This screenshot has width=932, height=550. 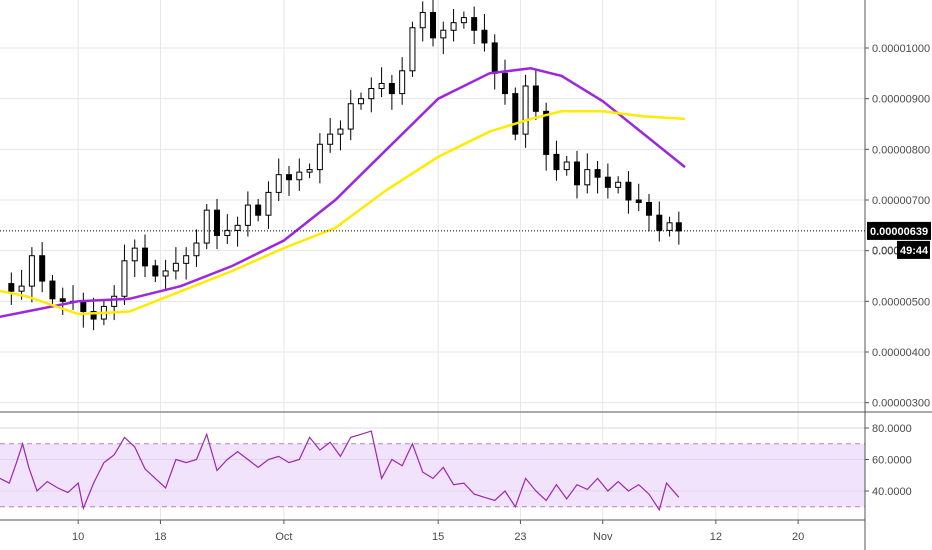 I want to click on time-tick-label: Oct, so click(x=283, y=537).